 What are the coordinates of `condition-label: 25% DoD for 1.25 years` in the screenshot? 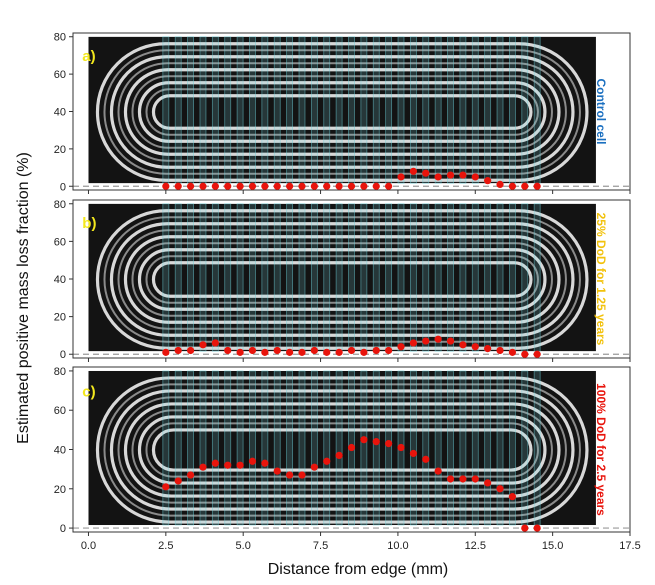 It's located at (601, 279).